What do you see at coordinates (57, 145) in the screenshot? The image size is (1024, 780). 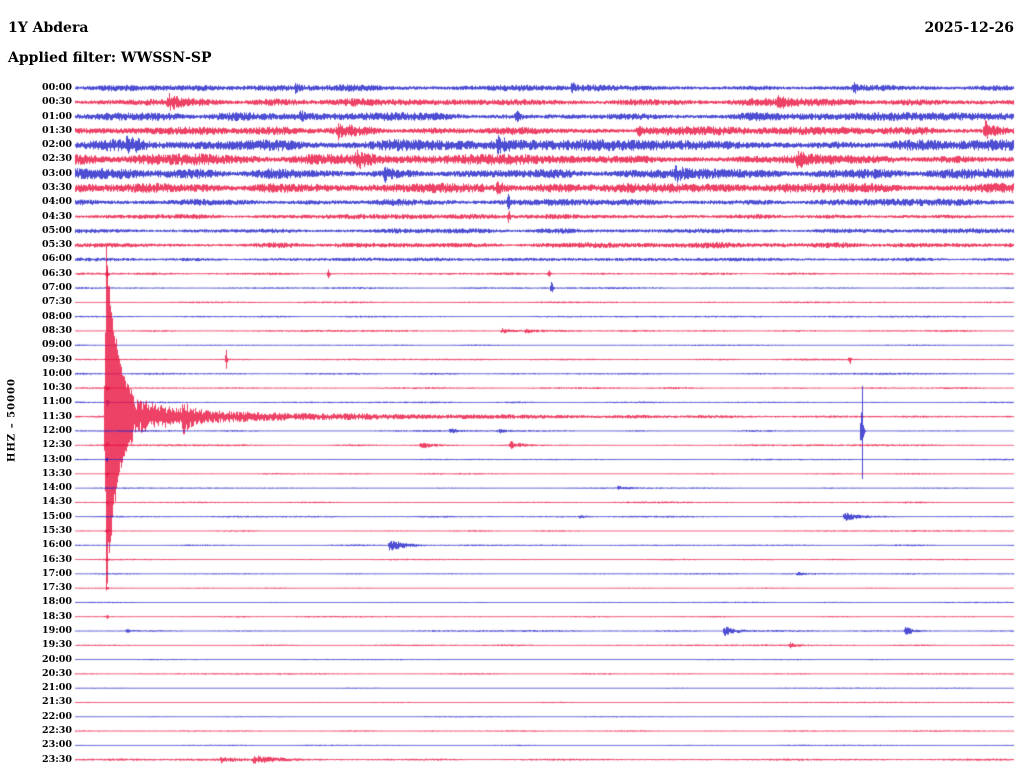 I see `trace-time-label: 02:00` at bounding box center [57, 145].